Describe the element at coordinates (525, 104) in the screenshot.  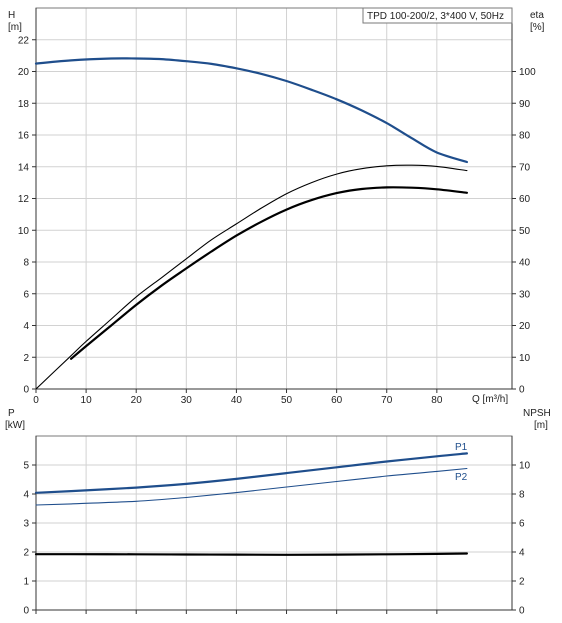
I see `right-tick-label: 90` at that location.